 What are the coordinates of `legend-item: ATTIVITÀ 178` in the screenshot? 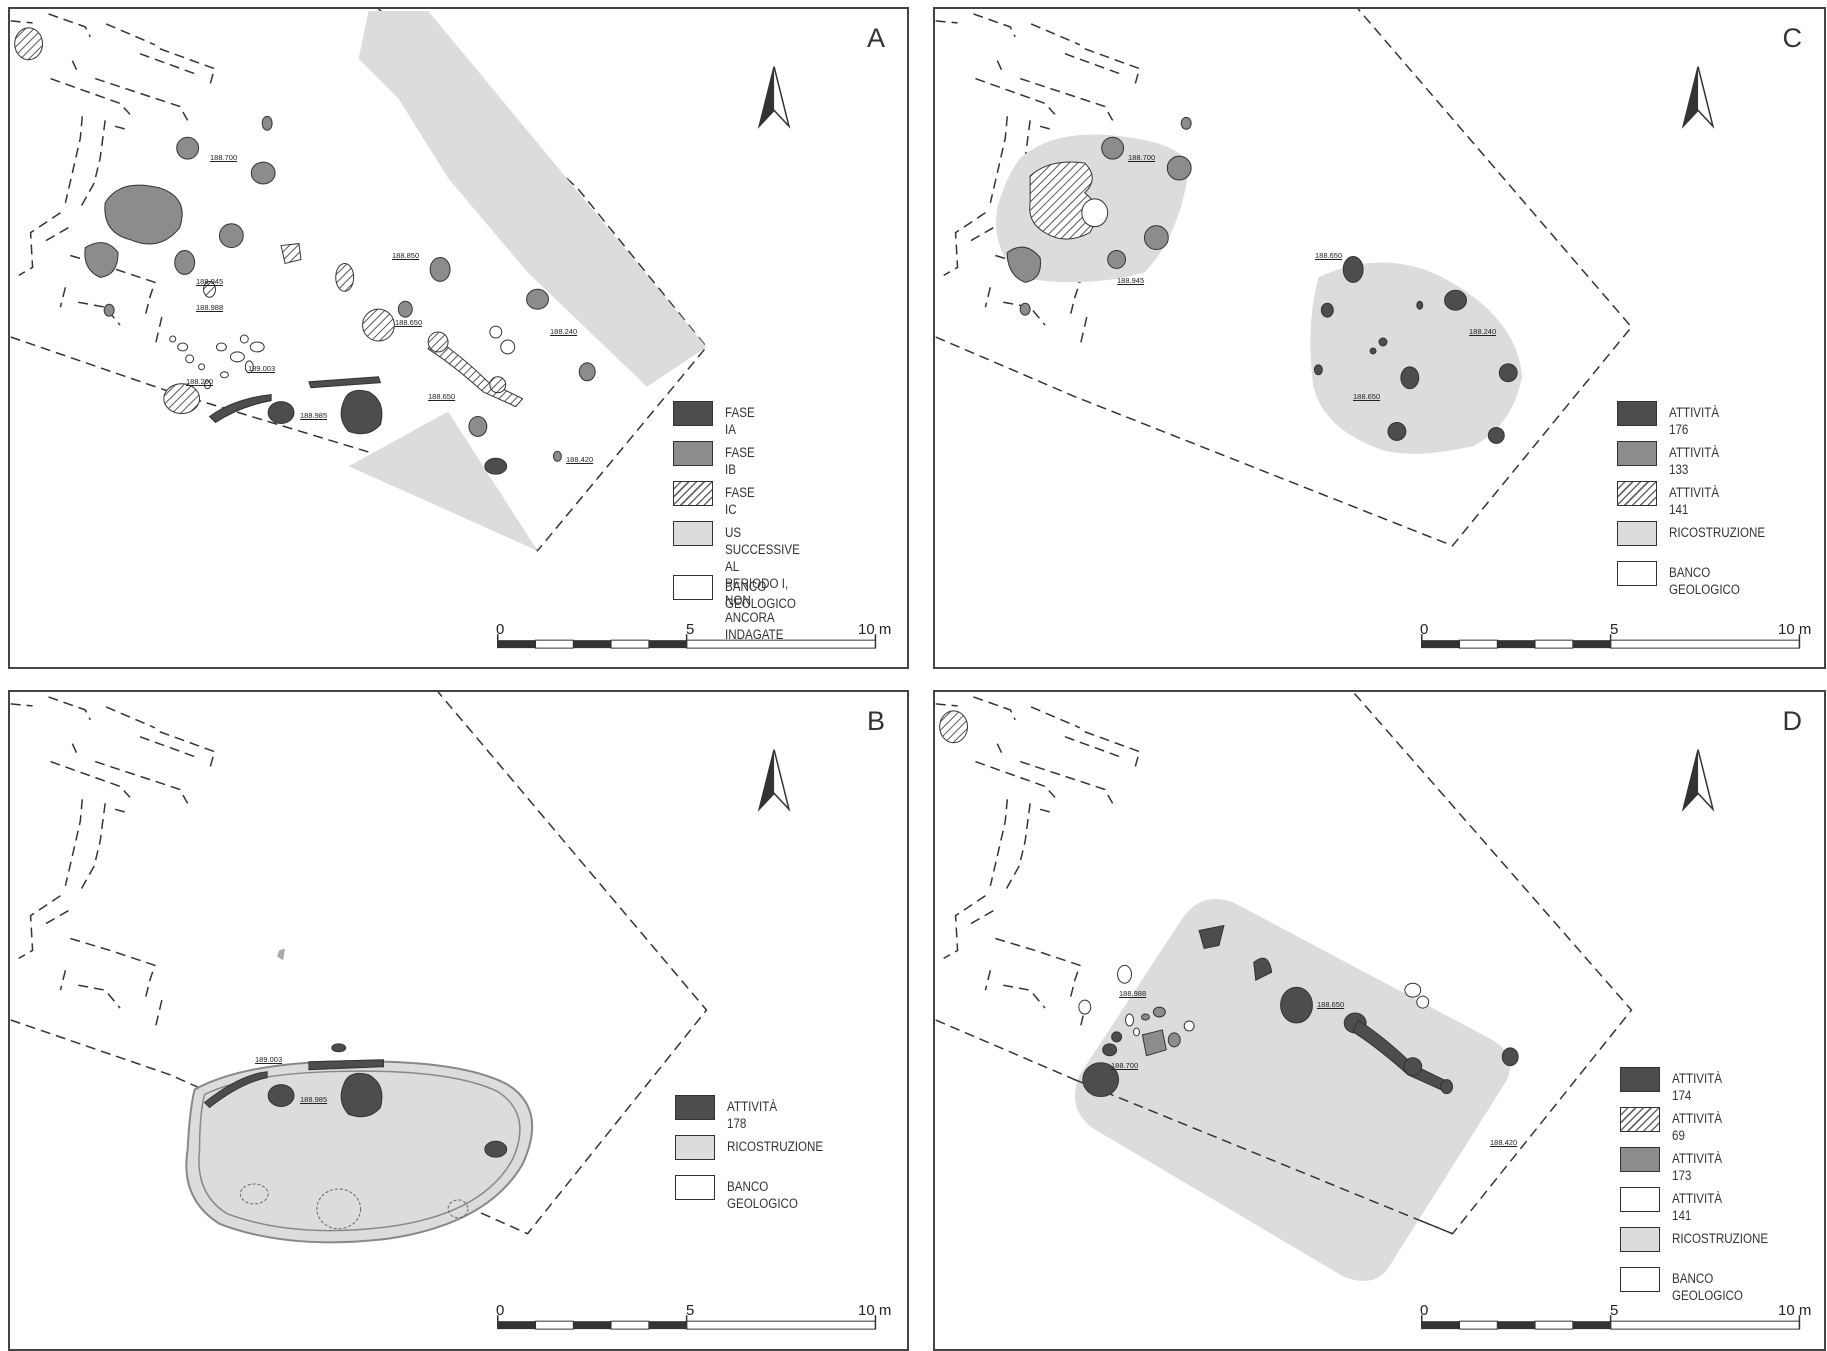 It's located at (730, 1113).